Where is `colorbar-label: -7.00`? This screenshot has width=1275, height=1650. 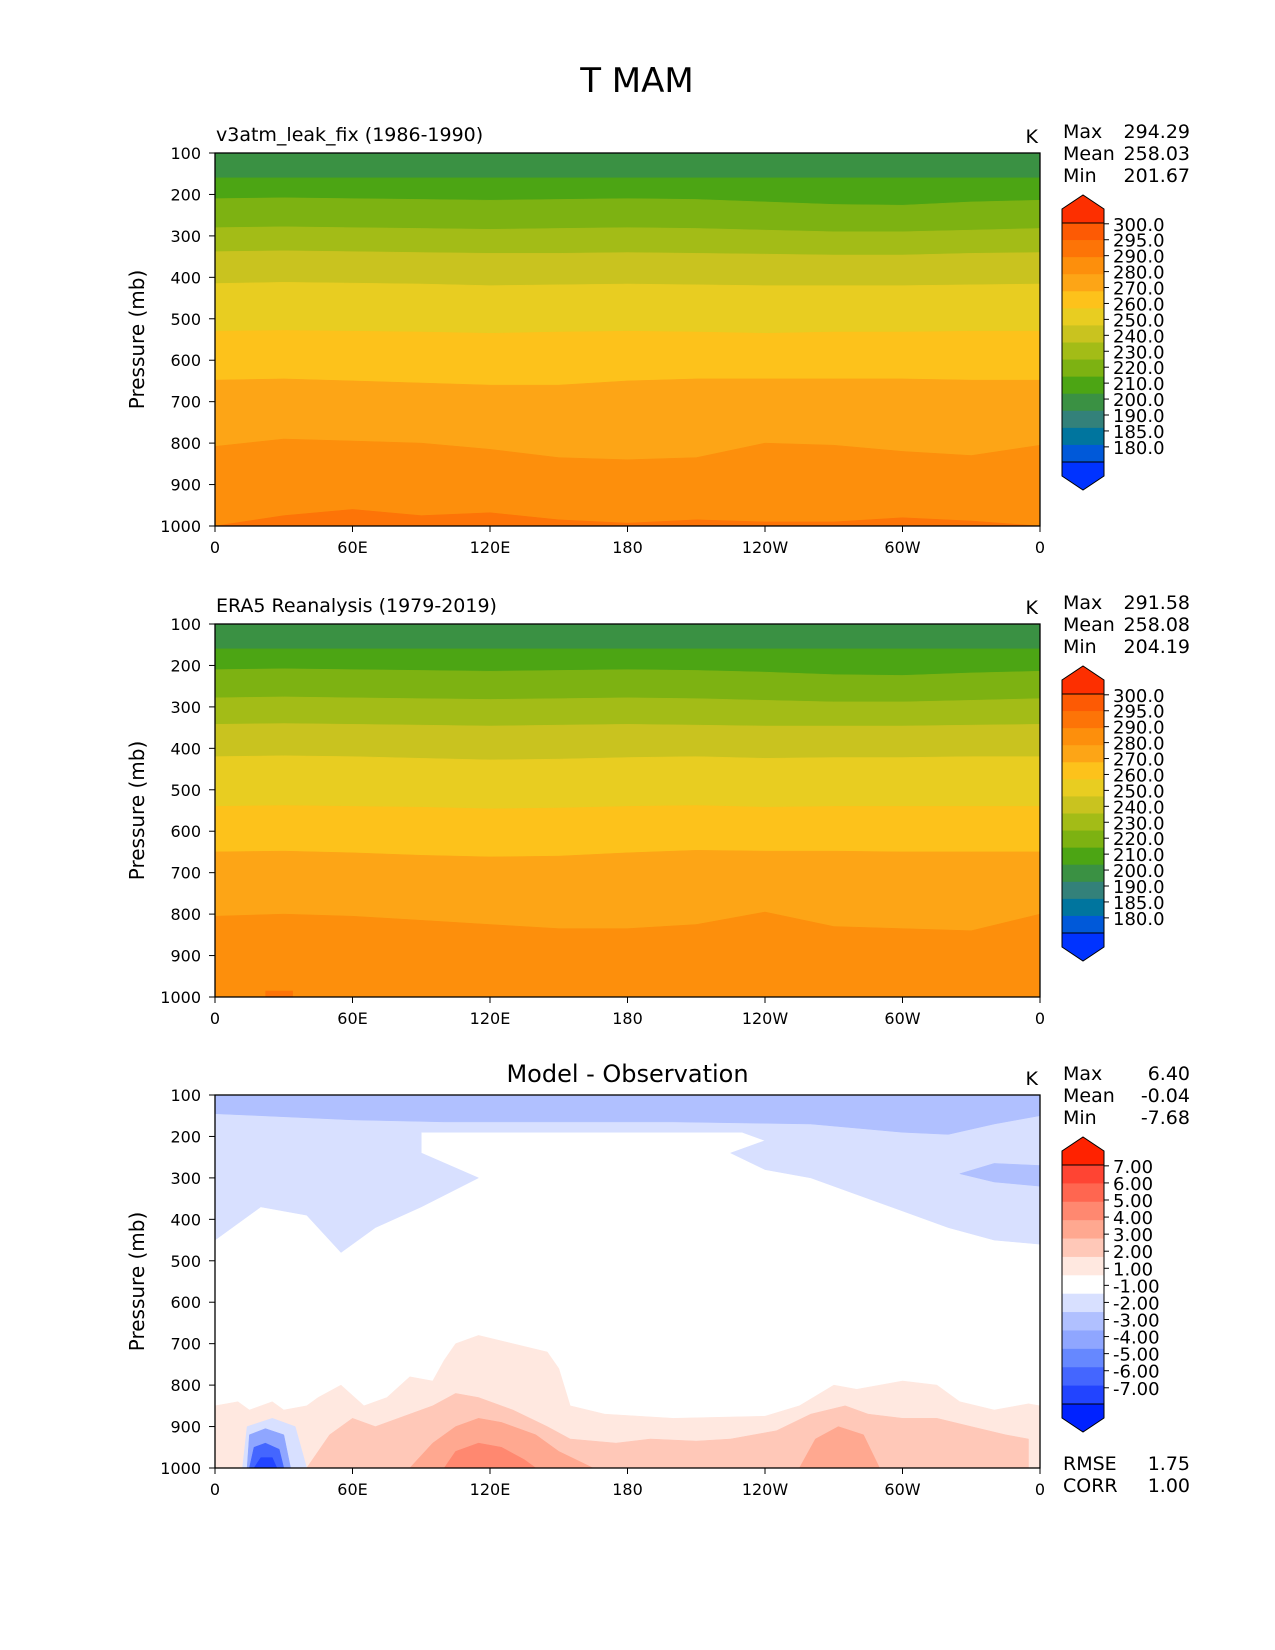 colorbar-label: -7.00 is located at coordinates (1136, 1389).